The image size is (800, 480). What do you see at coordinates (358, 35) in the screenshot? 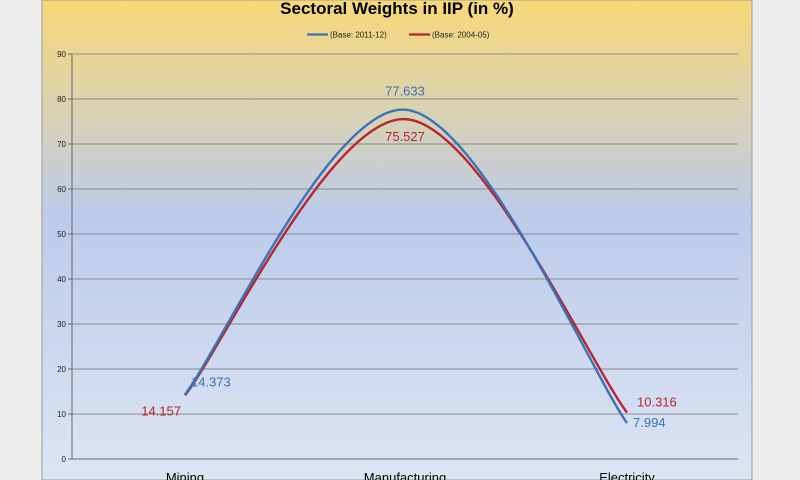
I see `legend-label-2011: (Base: 2011-12)` at bounding box center [358, 35].